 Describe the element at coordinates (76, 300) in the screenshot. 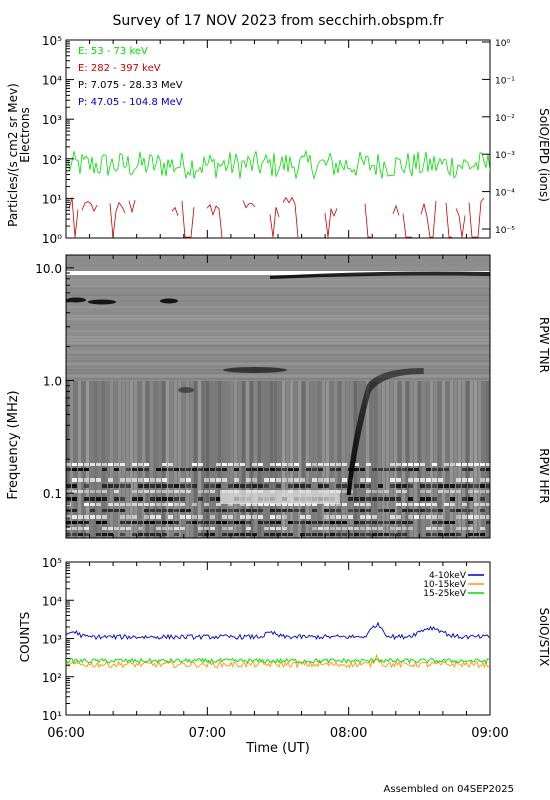

I see `rpw-tnr-band-segment` at that location.